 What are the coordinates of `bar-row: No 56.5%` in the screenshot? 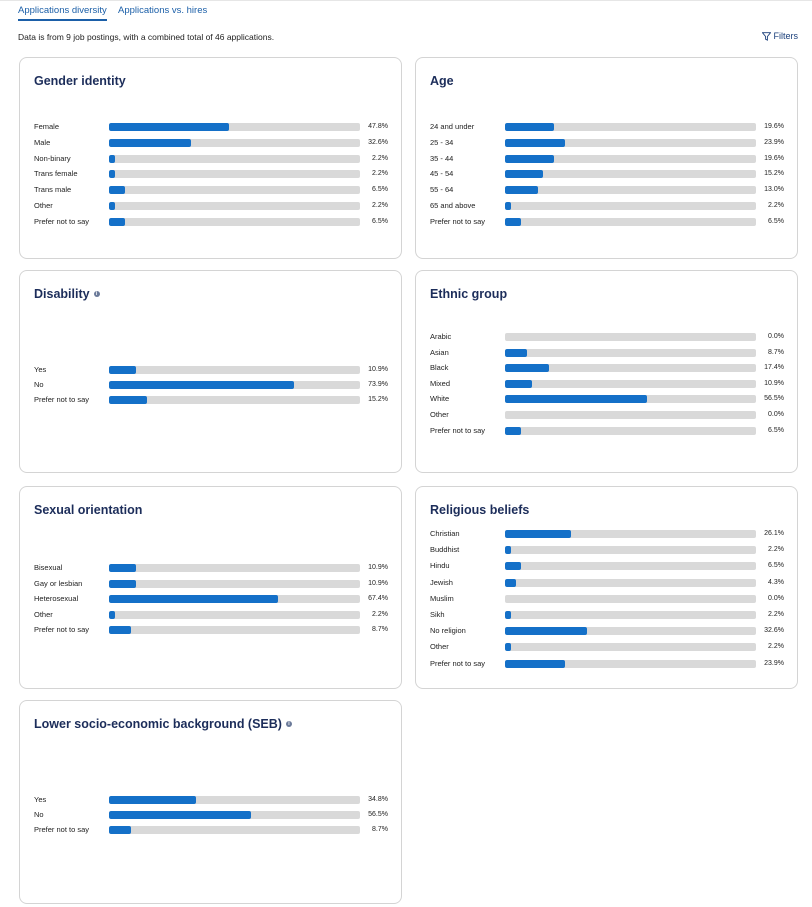 It's located at (210, 815).